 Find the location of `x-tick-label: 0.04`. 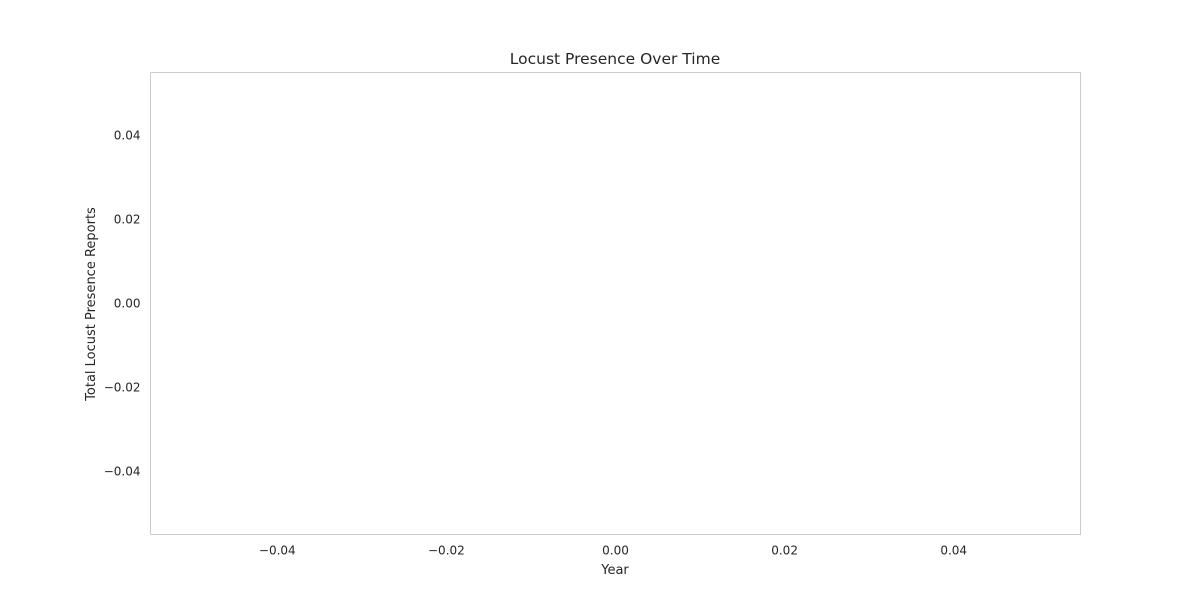

x-tick-label: 0.04 is located at coordinates (953, 551).